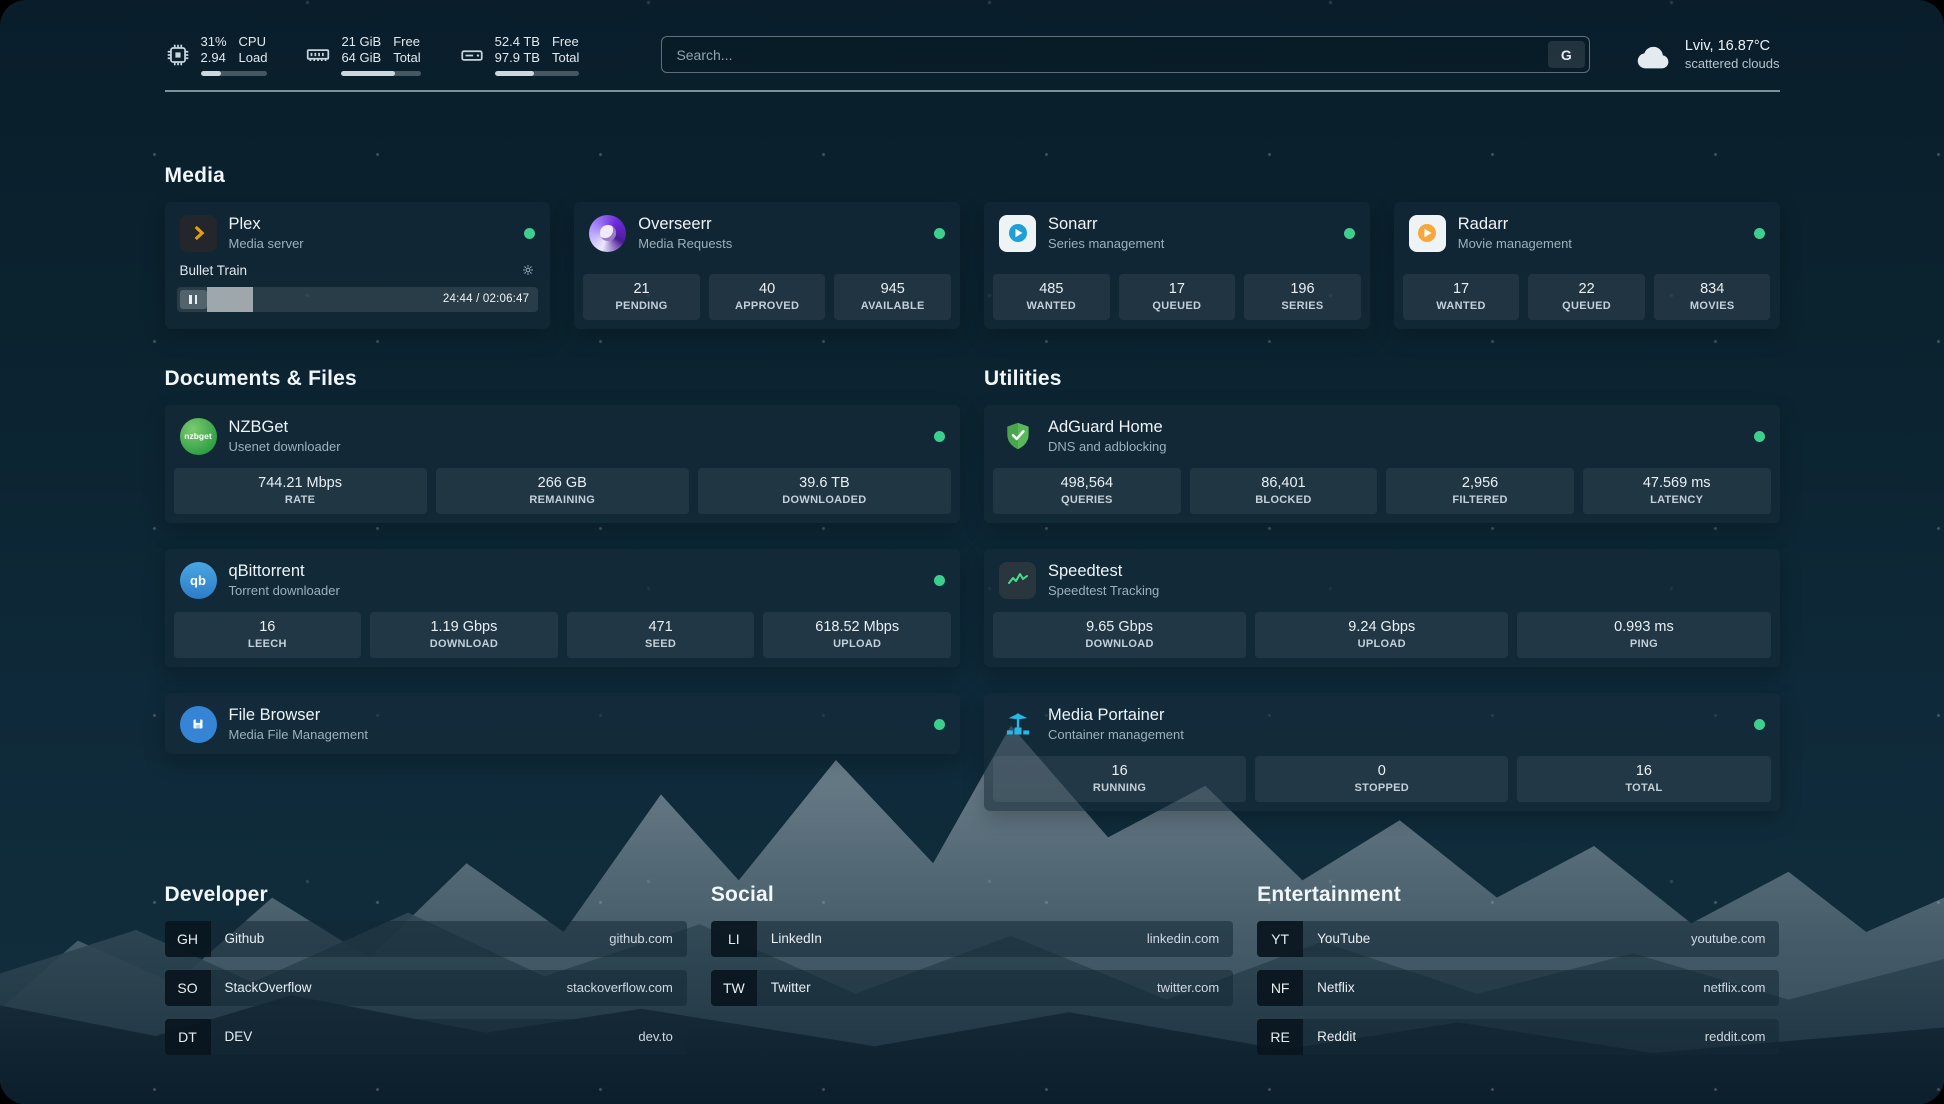  What do you see at coordinates (1514, 243) in the screenshot?
I see `service-subtitle: Movie management` at bounding box center [1514, 243].